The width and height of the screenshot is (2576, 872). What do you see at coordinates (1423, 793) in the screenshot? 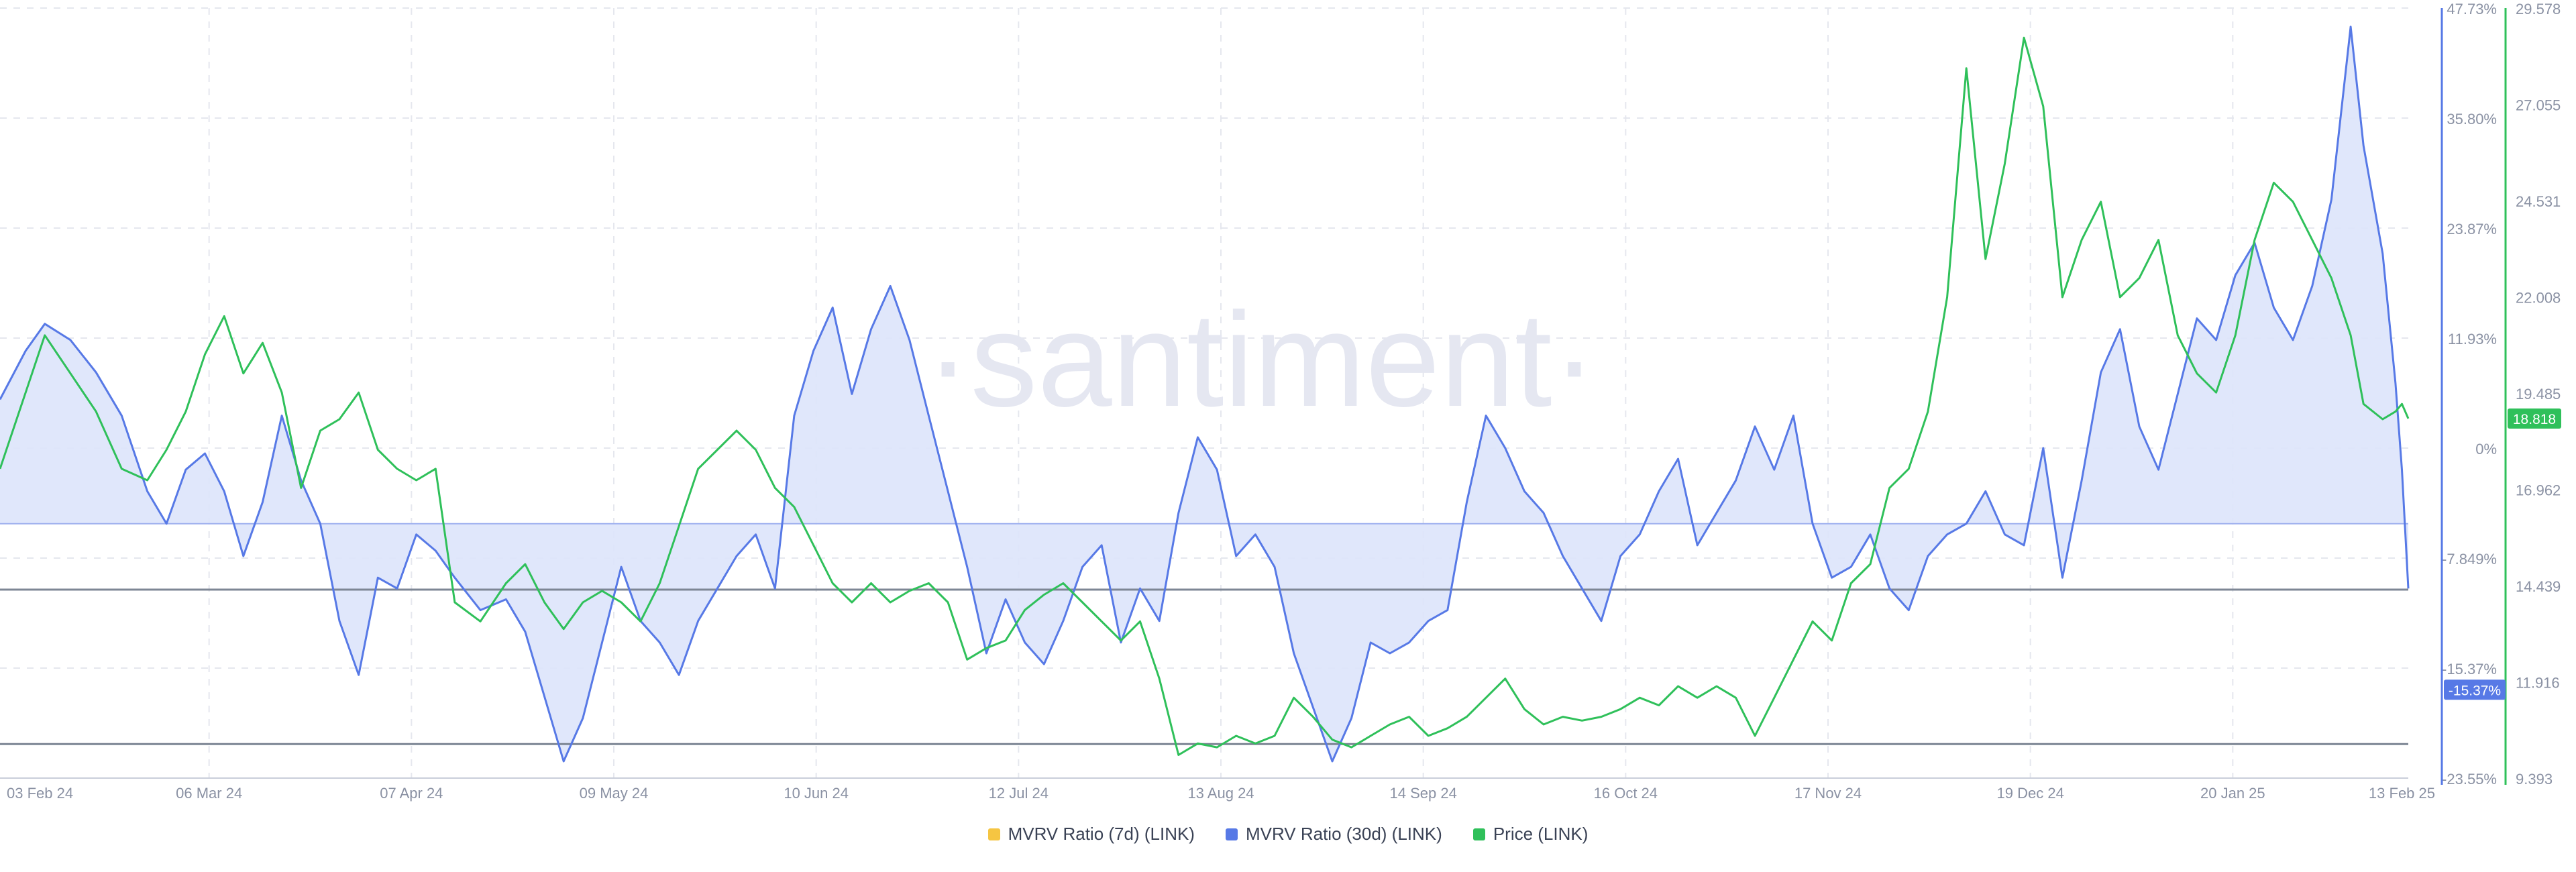
I see `x-tick-label: 14 Sep 24` at bounding box center [1423, 793].